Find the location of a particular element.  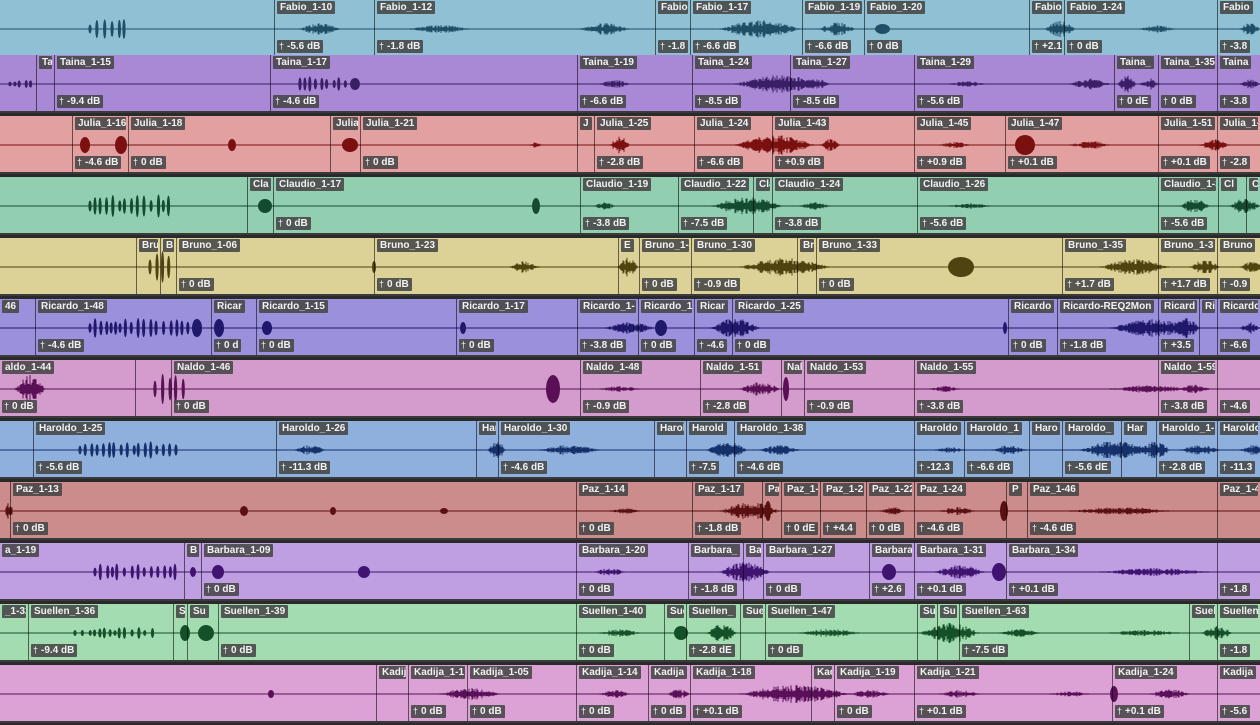

clip-gain-badge: † -7.5 is located at coordinates (704, 467).